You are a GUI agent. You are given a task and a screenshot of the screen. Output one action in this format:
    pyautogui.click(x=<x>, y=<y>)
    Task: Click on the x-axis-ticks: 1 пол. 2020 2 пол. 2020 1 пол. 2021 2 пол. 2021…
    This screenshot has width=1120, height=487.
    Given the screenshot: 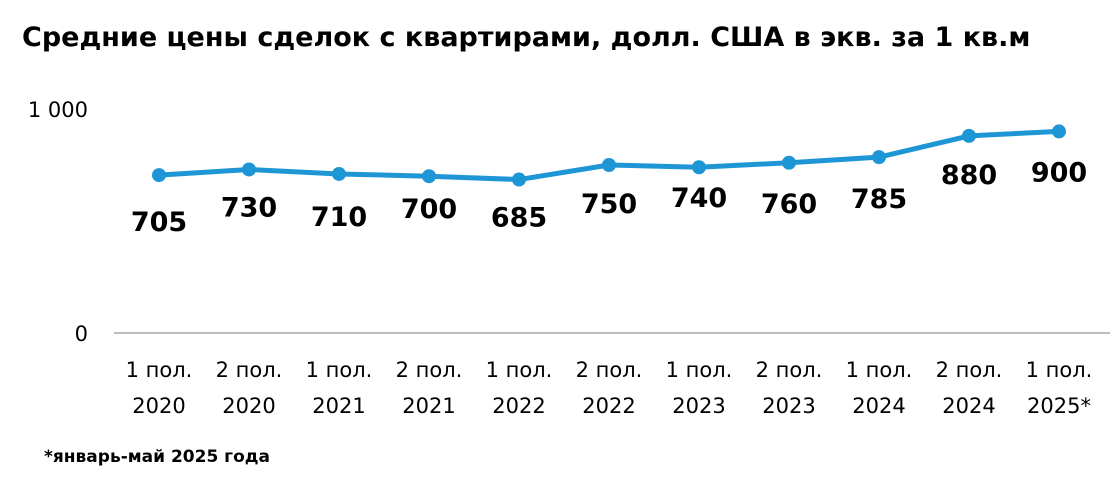 What is the action you would take?
    pyautogui.click(x=609, y=388)
    